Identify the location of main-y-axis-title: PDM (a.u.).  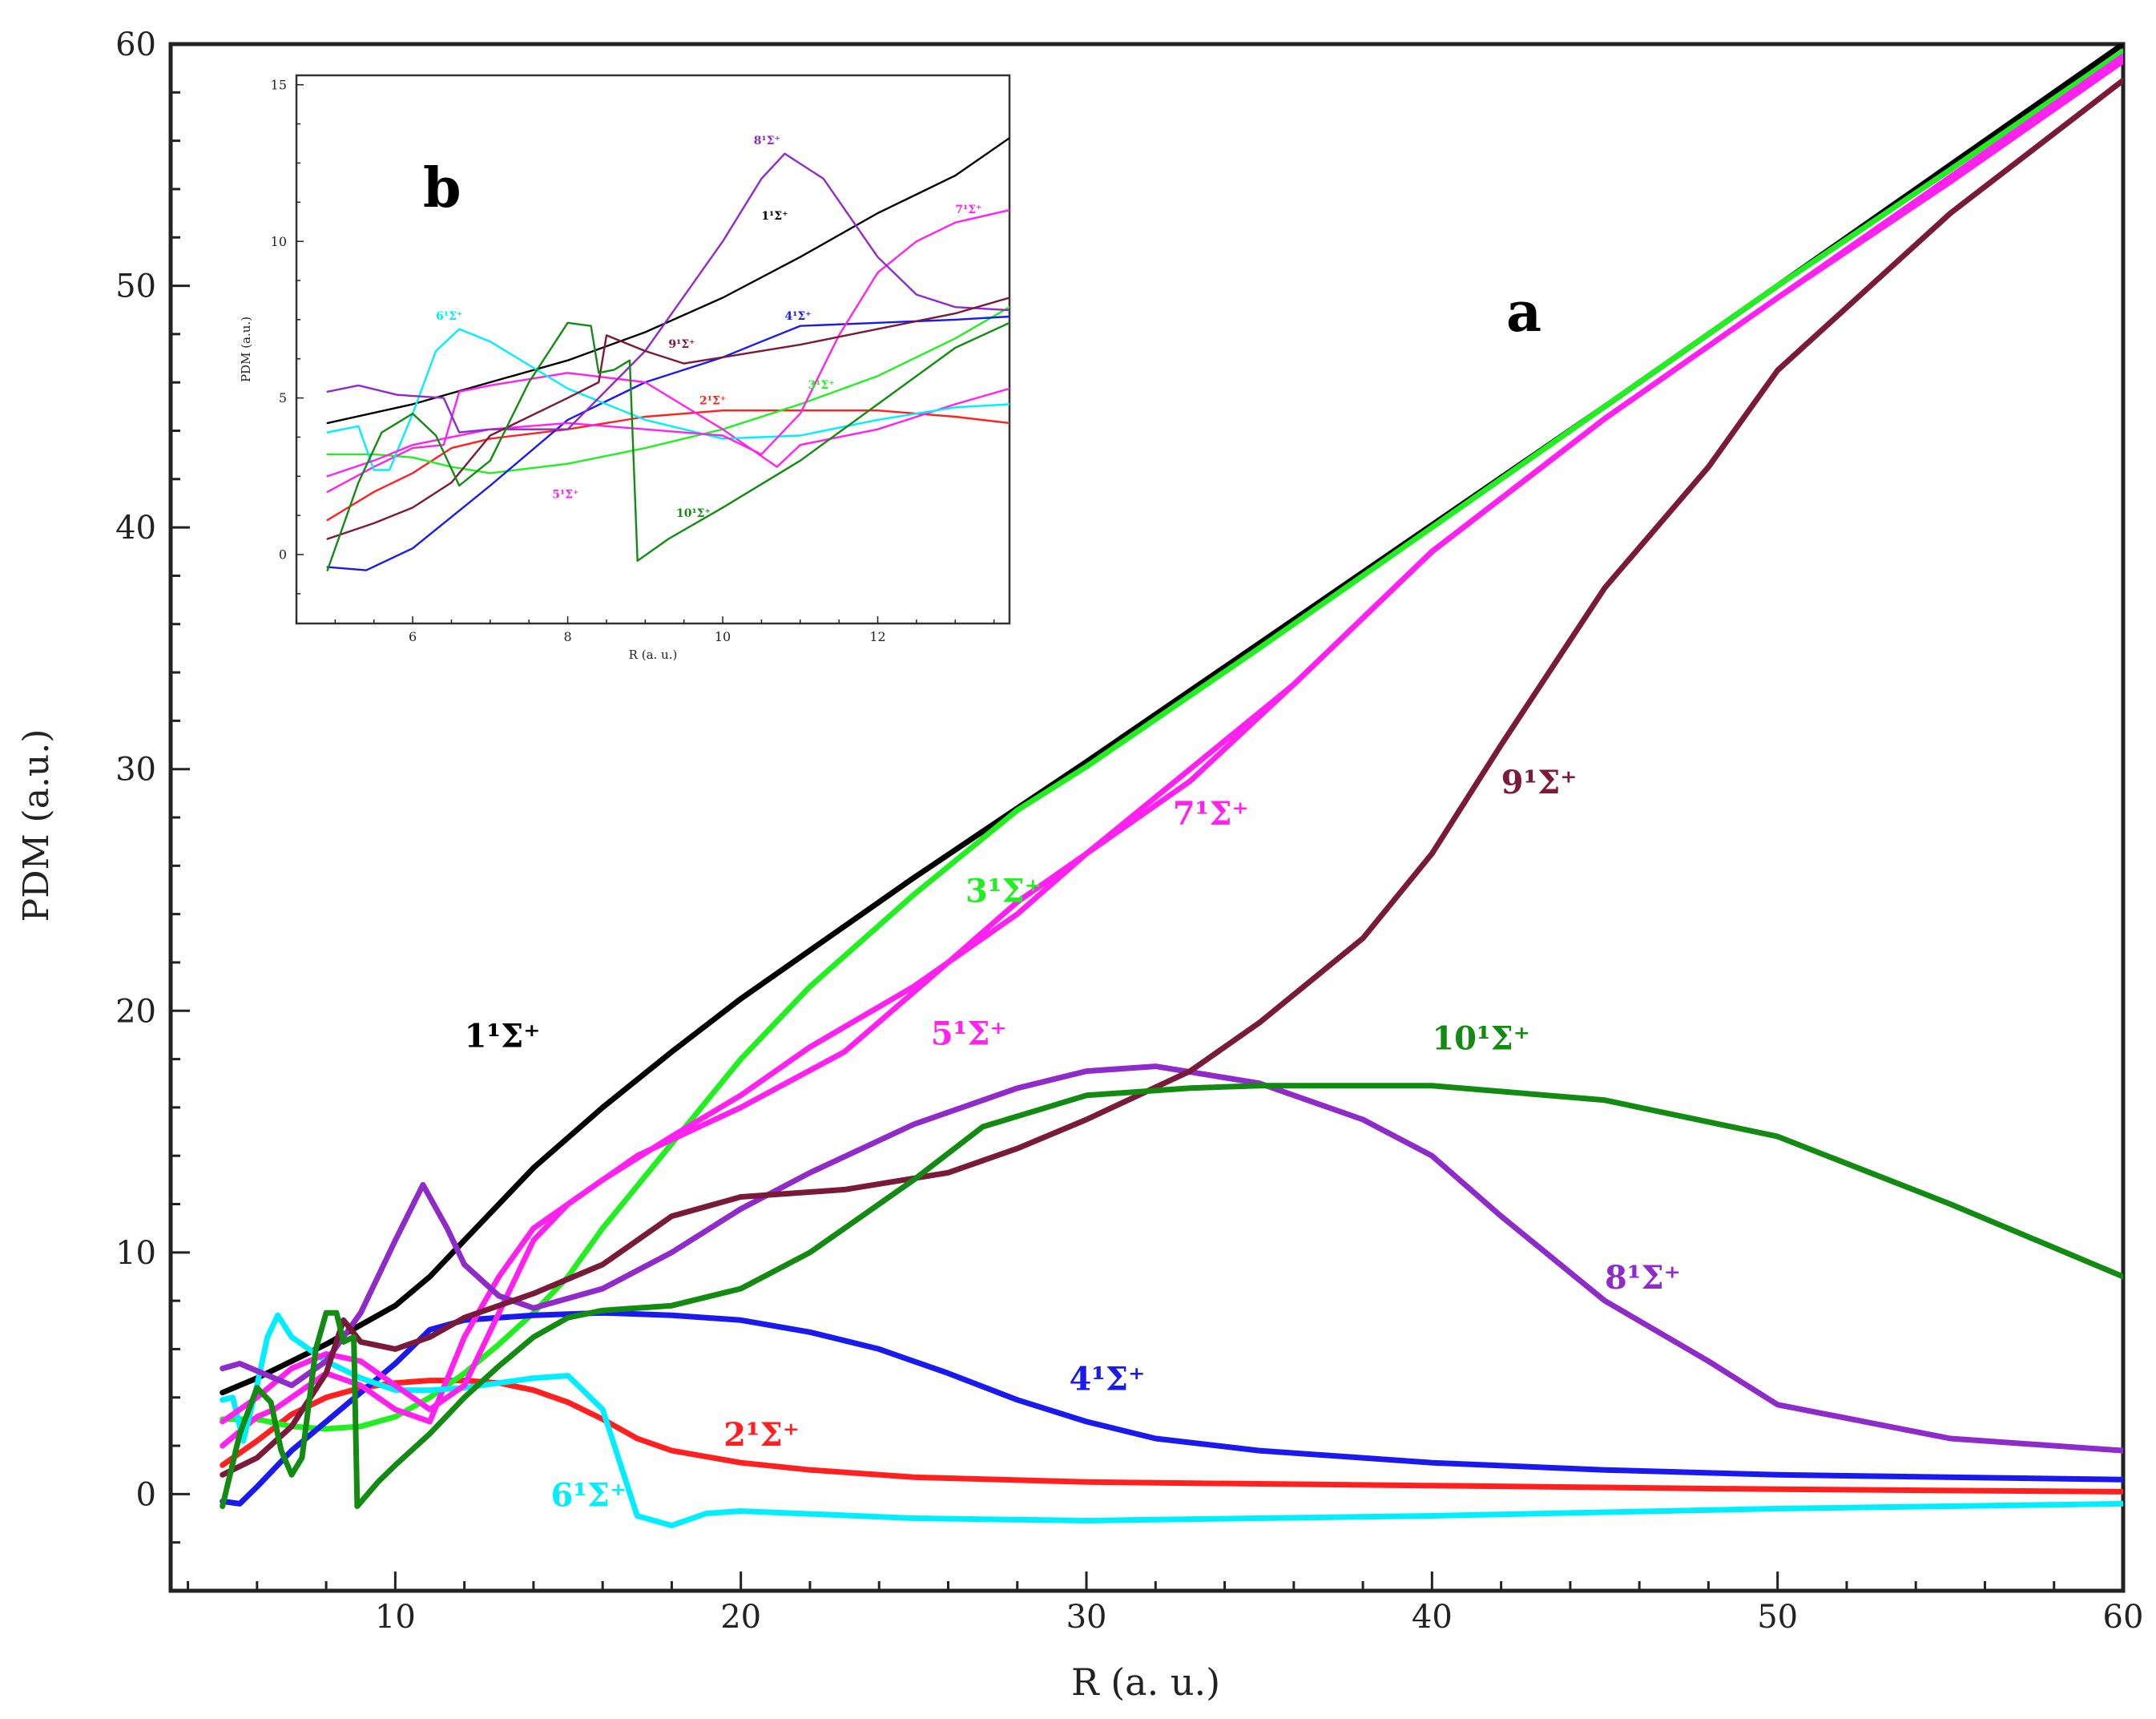
(36, 825).